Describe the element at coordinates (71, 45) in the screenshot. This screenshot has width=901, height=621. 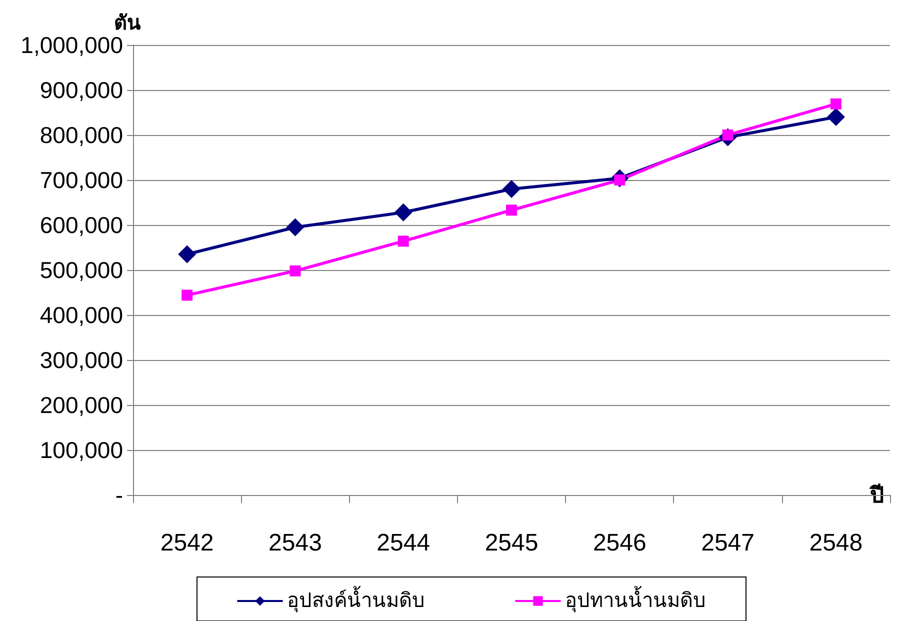
I see `y-tick-label: 1,000,000` at that location.